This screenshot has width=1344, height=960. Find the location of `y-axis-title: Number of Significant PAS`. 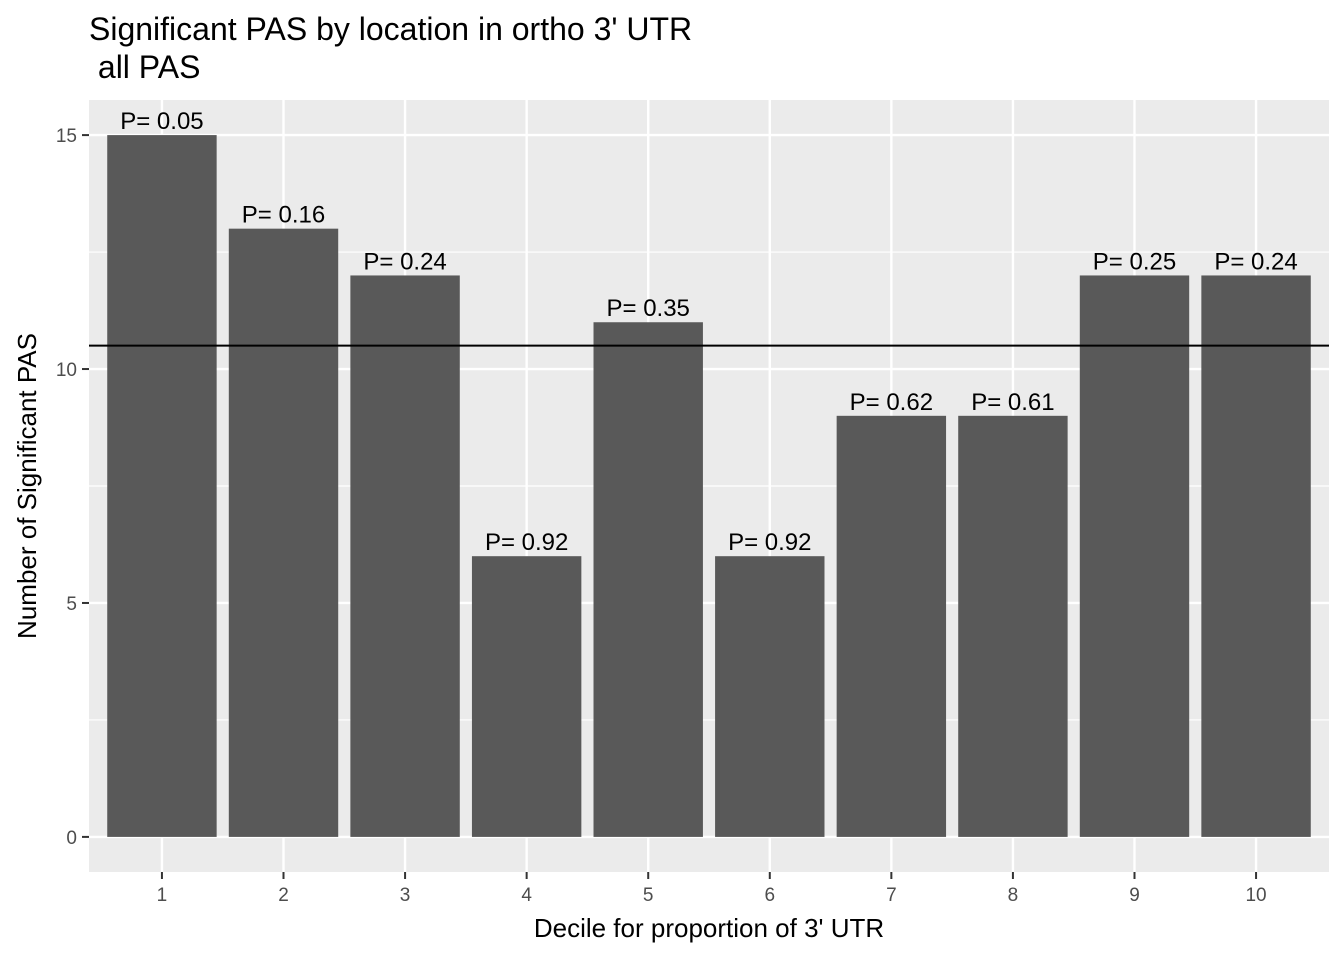

y-axis-title: Number of Significant PAS is located at coordinates (27, 486).